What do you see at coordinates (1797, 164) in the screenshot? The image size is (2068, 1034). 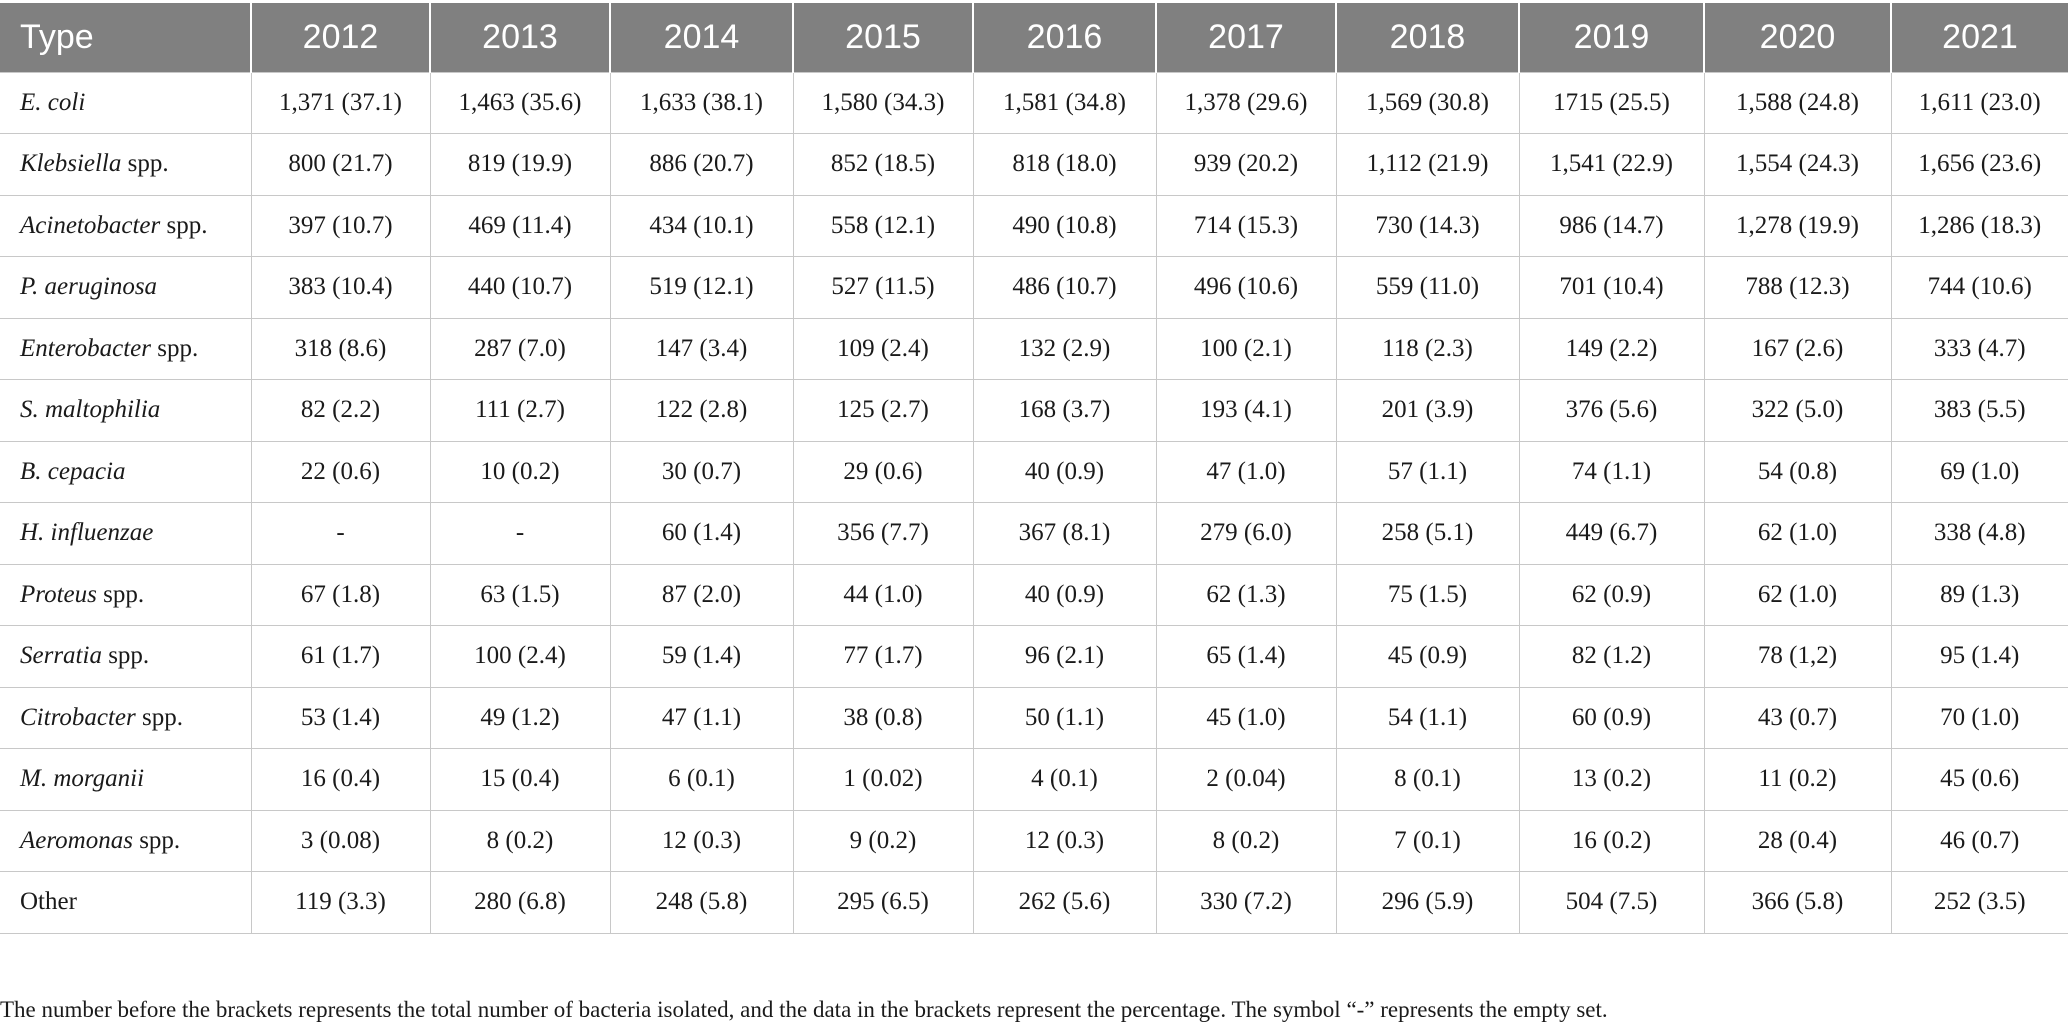 I see `count-cell: 1,554 (24.3)` at bounding box center [1797, 164].